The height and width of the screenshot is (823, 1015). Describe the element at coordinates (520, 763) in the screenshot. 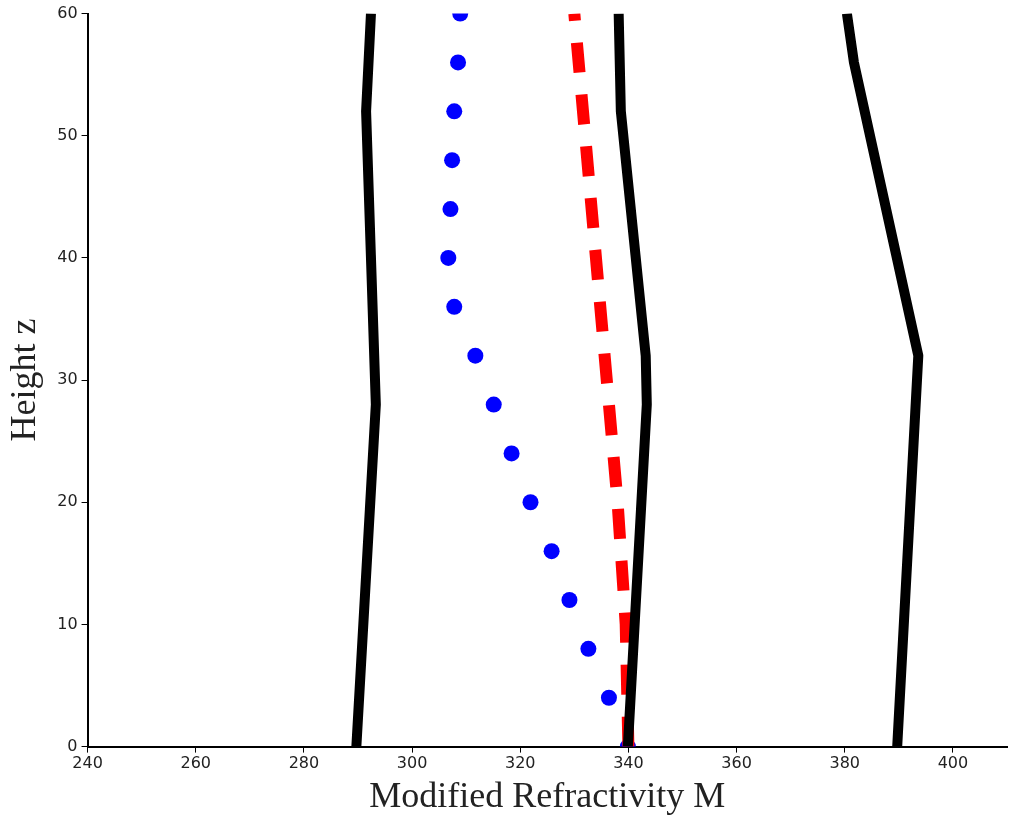

I see `x-tick-label: 320` at that location.